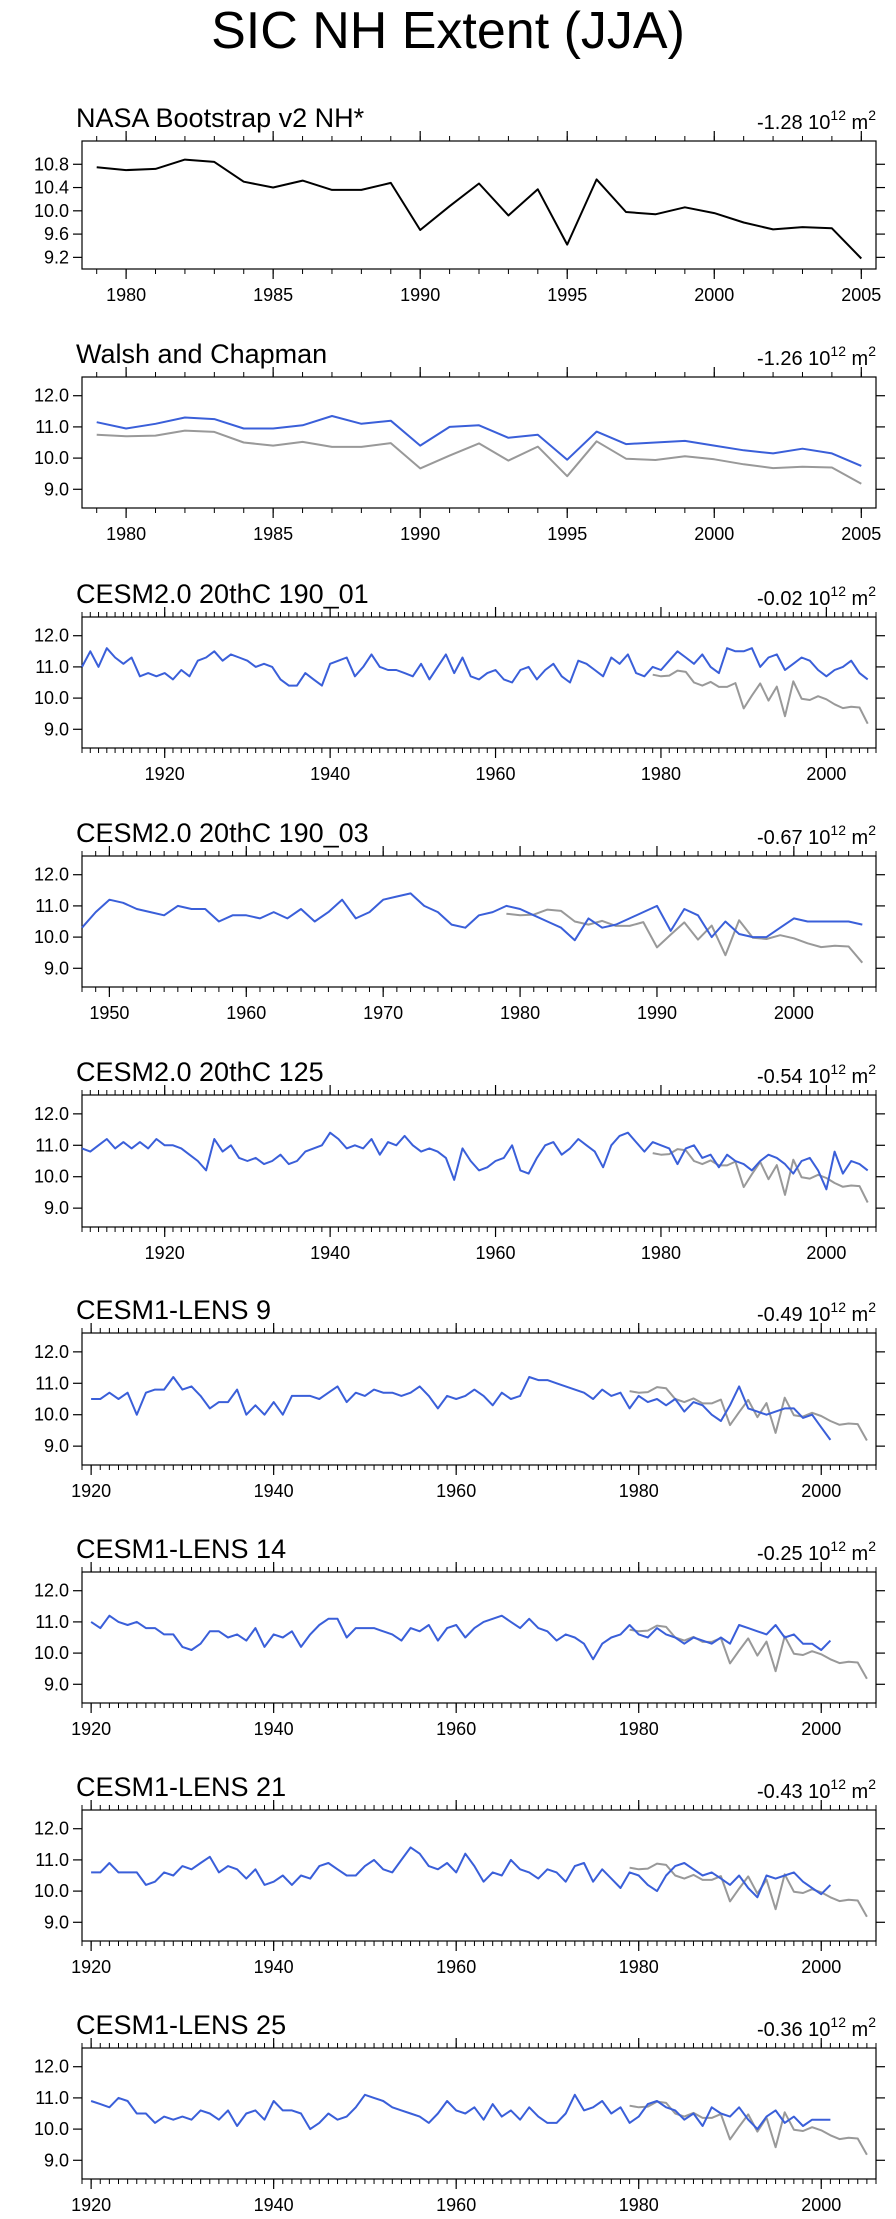 This screenshot has width=896, height=2219. I want to click on panel-title: CESM1-LENS 21, so click(181, 1787).